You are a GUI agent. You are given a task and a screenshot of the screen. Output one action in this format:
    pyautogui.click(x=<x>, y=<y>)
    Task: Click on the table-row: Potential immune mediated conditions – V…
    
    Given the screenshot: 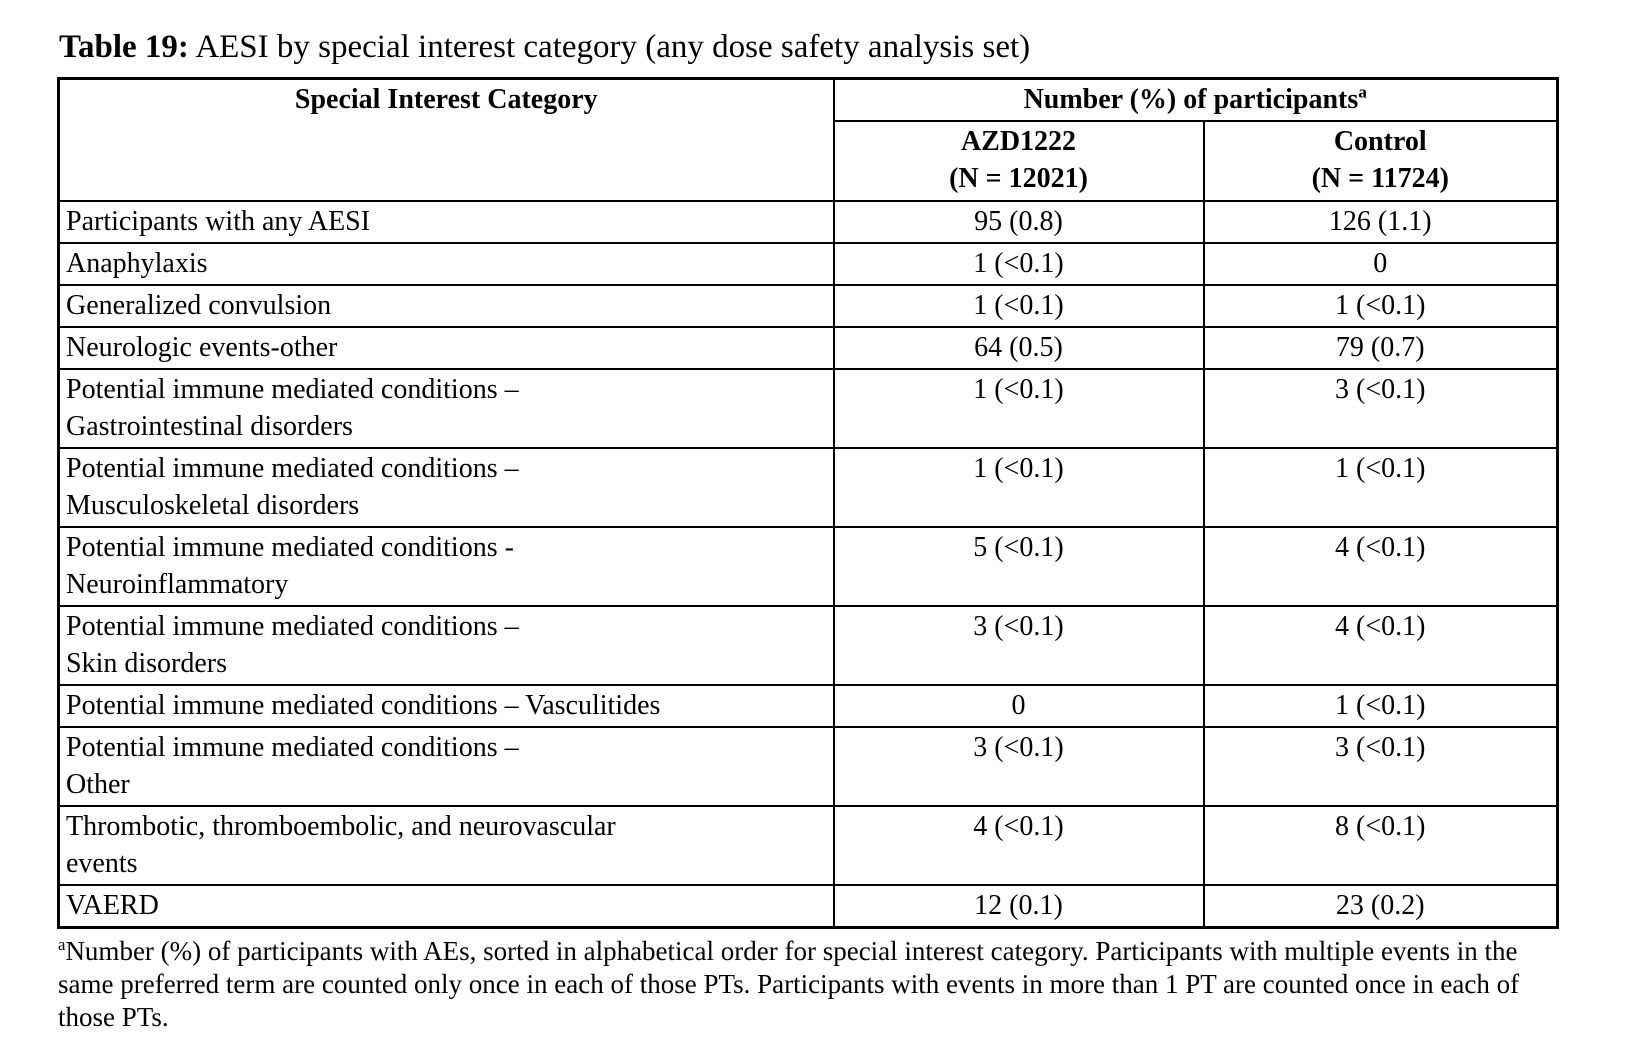 What is the action you would take?
    pyautogui.click(x=808, y=705)
    